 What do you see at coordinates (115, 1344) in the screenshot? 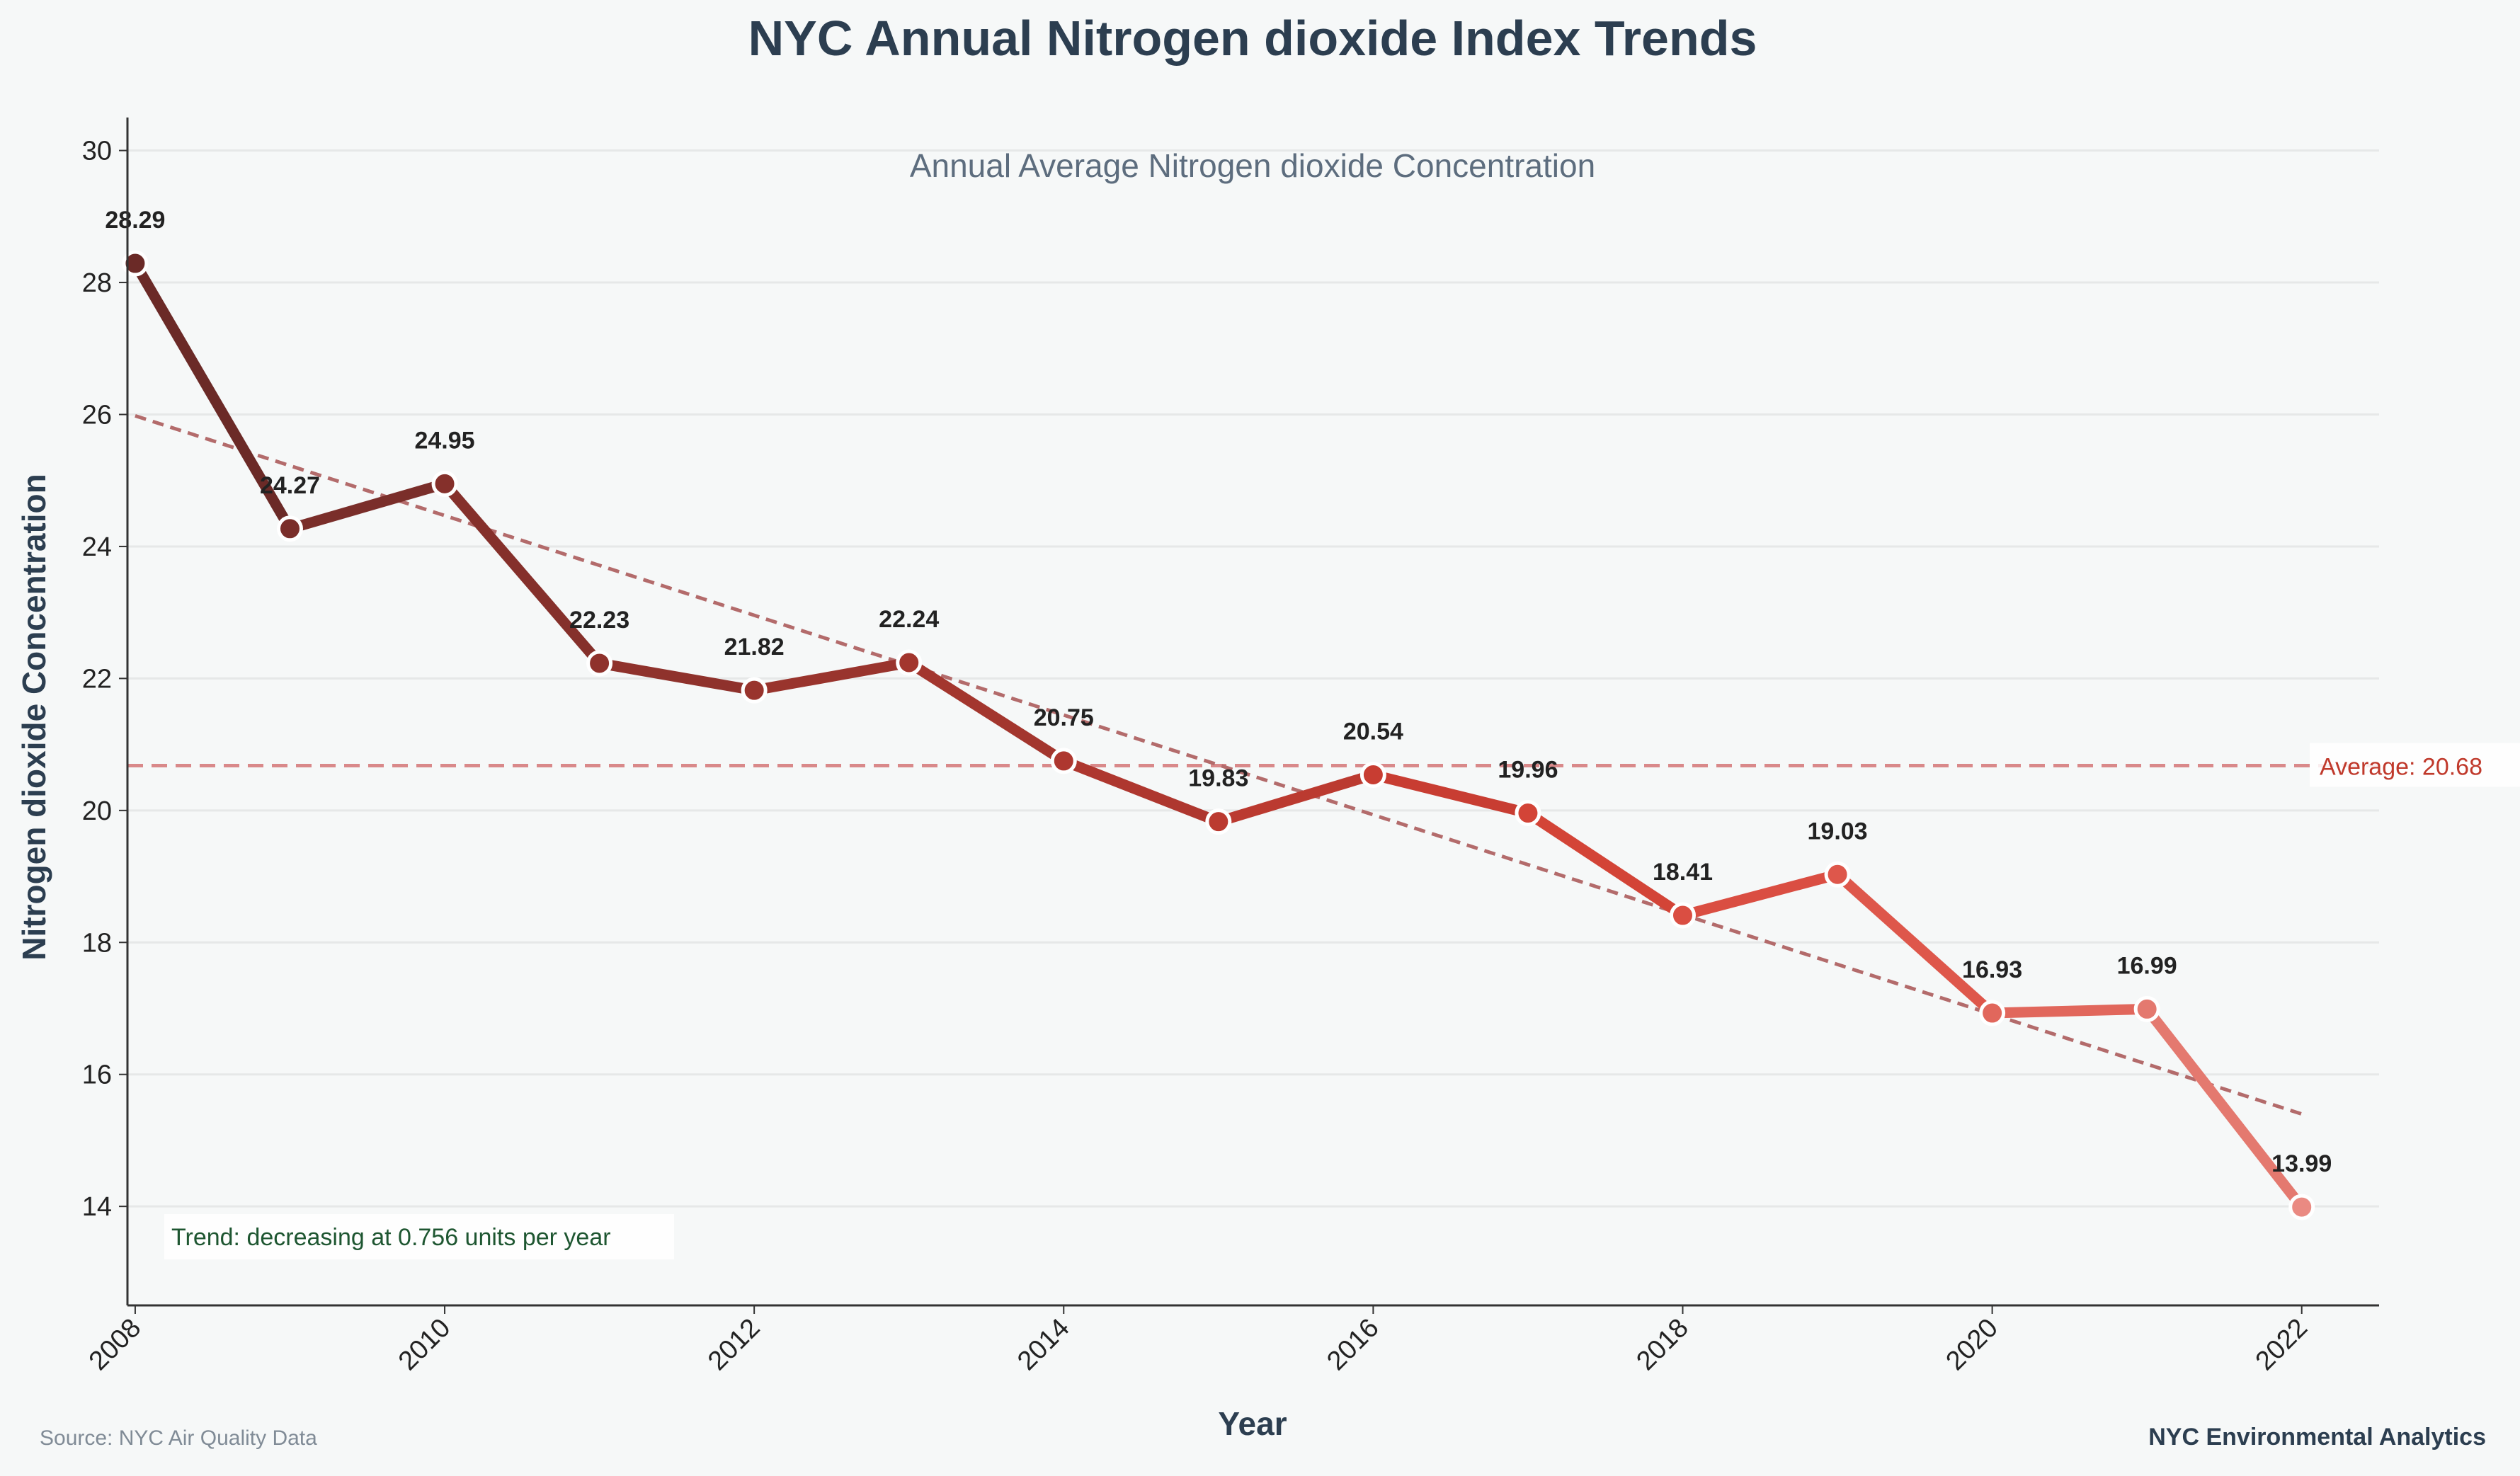
I see `x-tick-label: 2008` at bounding box center [115, 1344].